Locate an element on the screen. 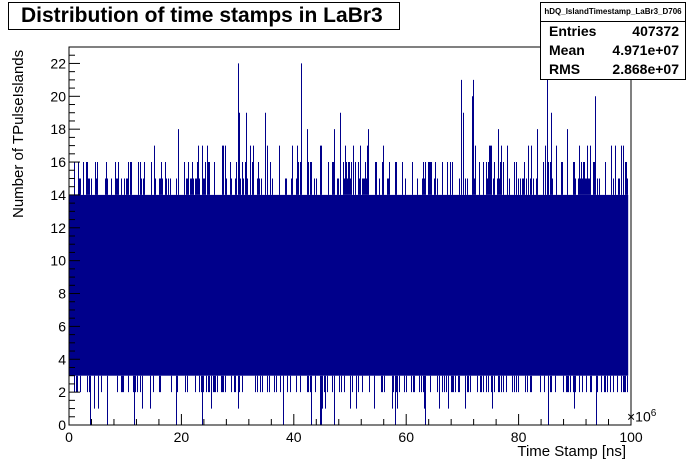  y-axis-title: Number of TPulseIslands is located at coordinates (18, 134).